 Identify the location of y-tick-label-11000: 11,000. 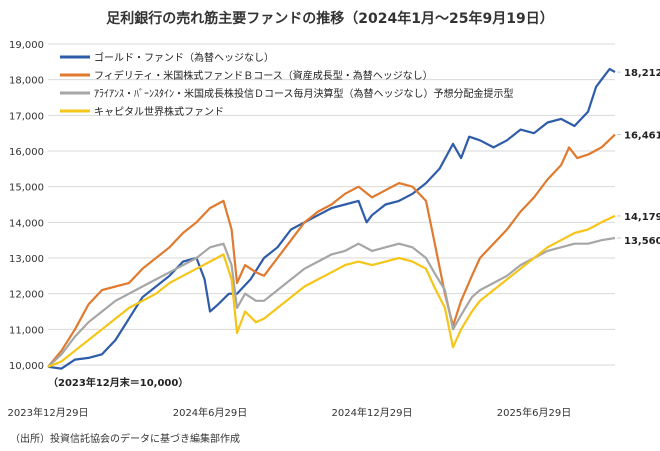
(26, 330).